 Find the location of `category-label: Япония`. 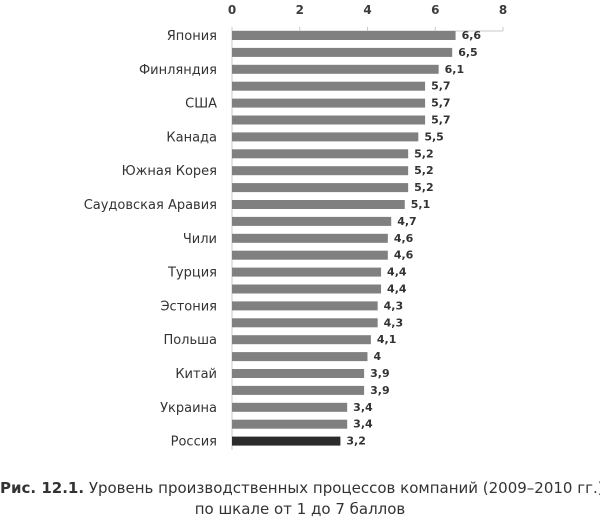

category-label: Япония is located at coordinates (192, 36).